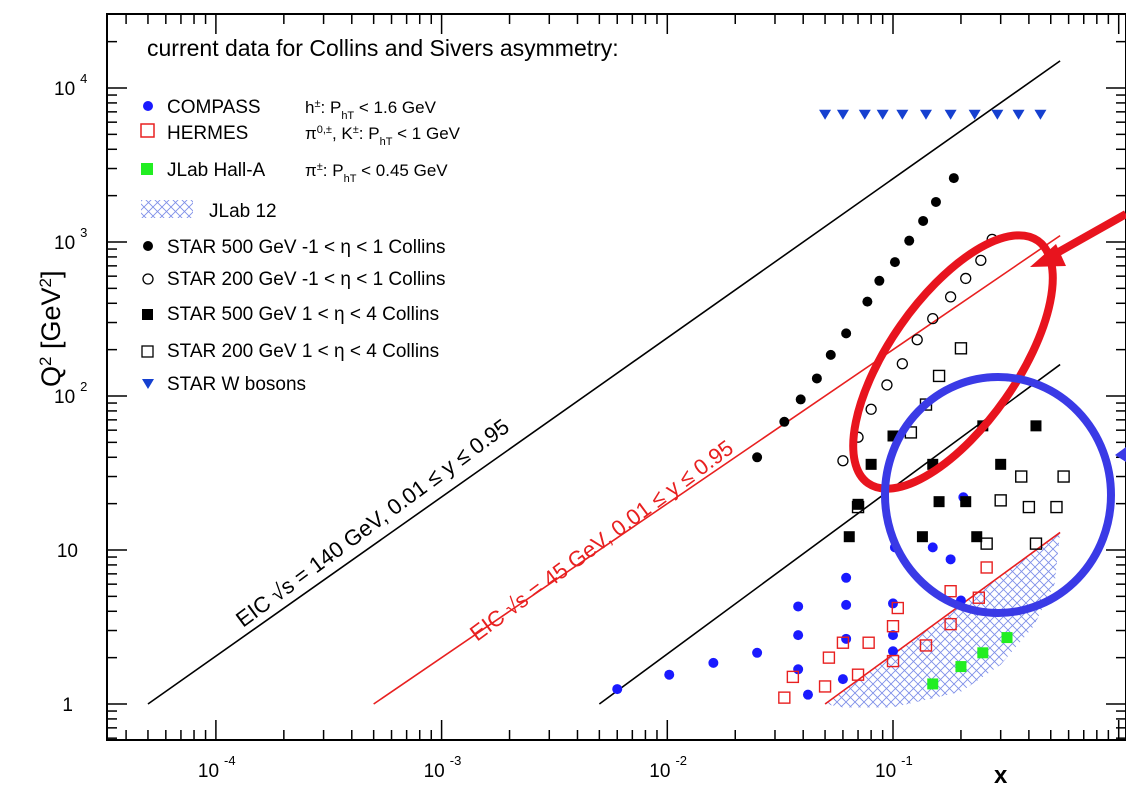  What do you see at coordinates (303, 314) in the screenshot?
I see `legend-label-star500-forward: STAR 500 GeV 1 < η < 4 Collins` at bounding box center [303, 314].